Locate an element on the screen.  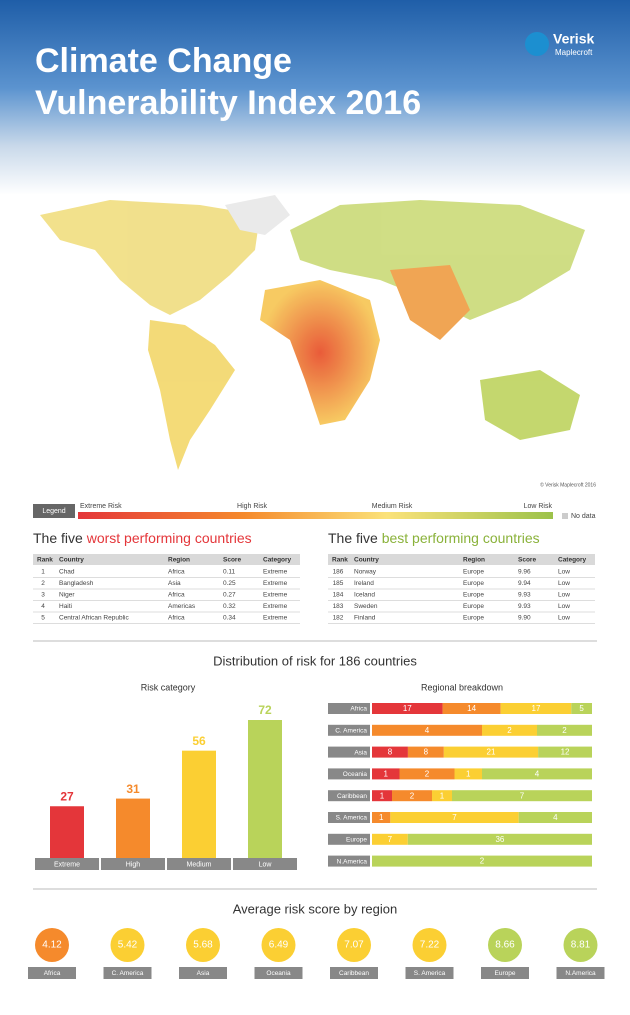
table-cell: 184 is located at coordinates (338, 595).